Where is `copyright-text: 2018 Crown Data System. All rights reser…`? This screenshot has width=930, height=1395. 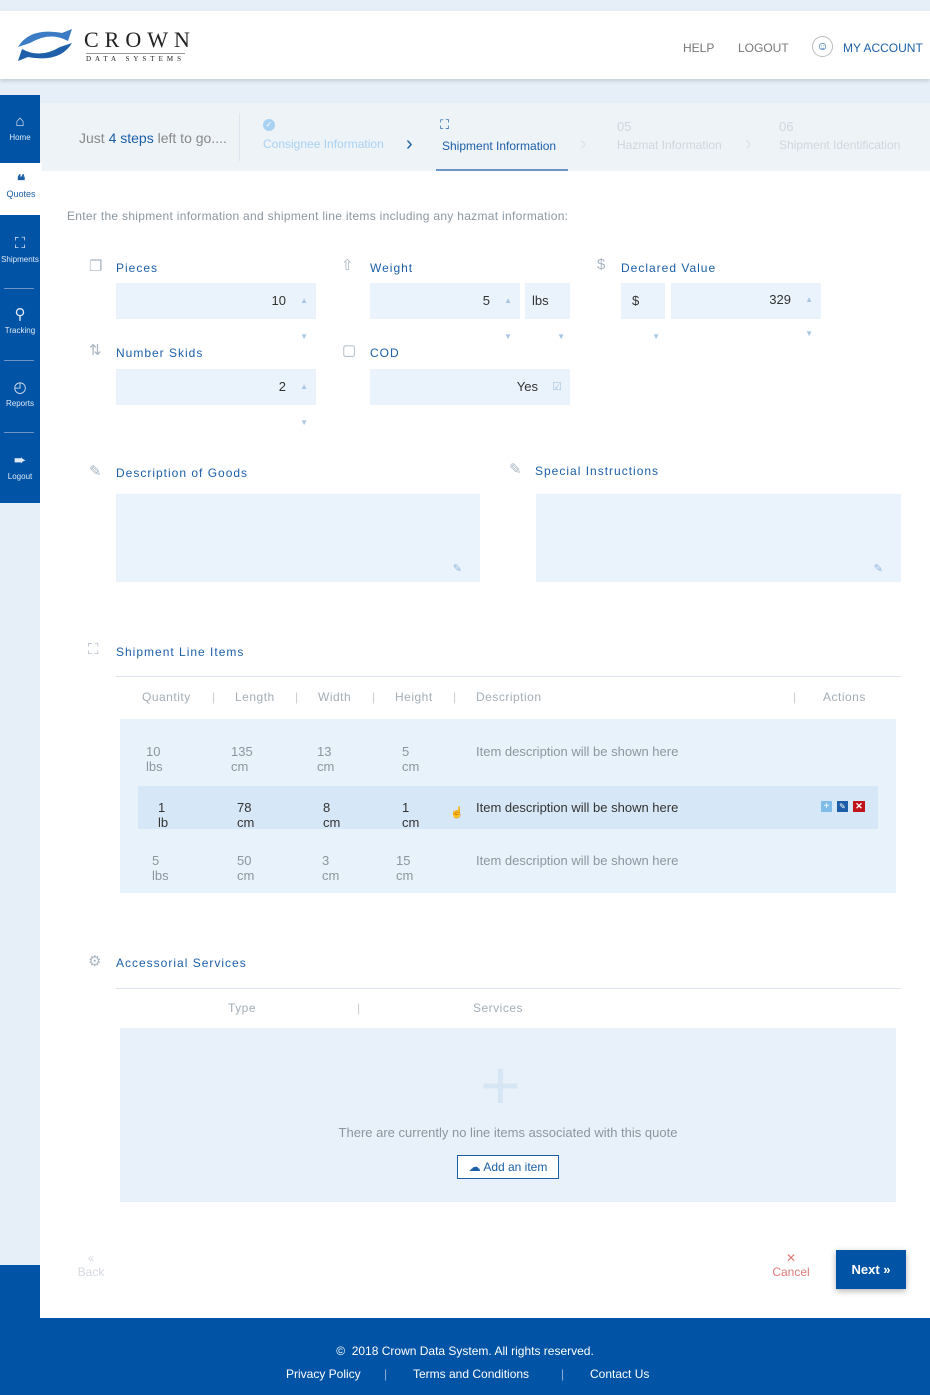 copyright-text: 2018 Crown Data System. All rights reser… is located at coordinates (472, 1351).